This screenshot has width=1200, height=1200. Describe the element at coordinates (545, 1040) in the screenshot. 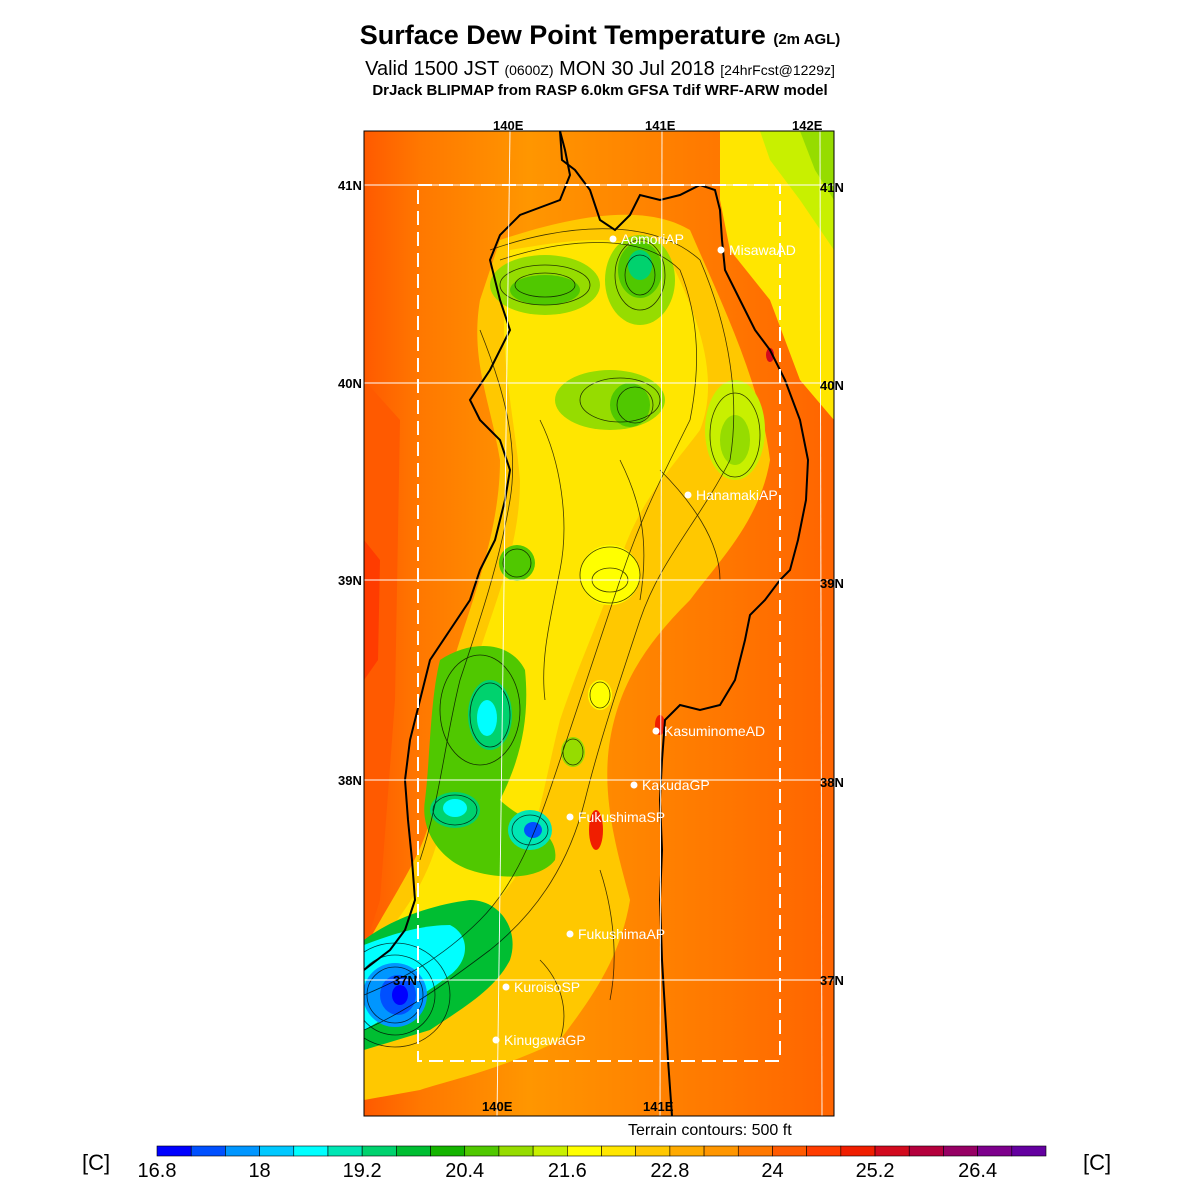

I see `station-label: KinugawaGP` at that location.